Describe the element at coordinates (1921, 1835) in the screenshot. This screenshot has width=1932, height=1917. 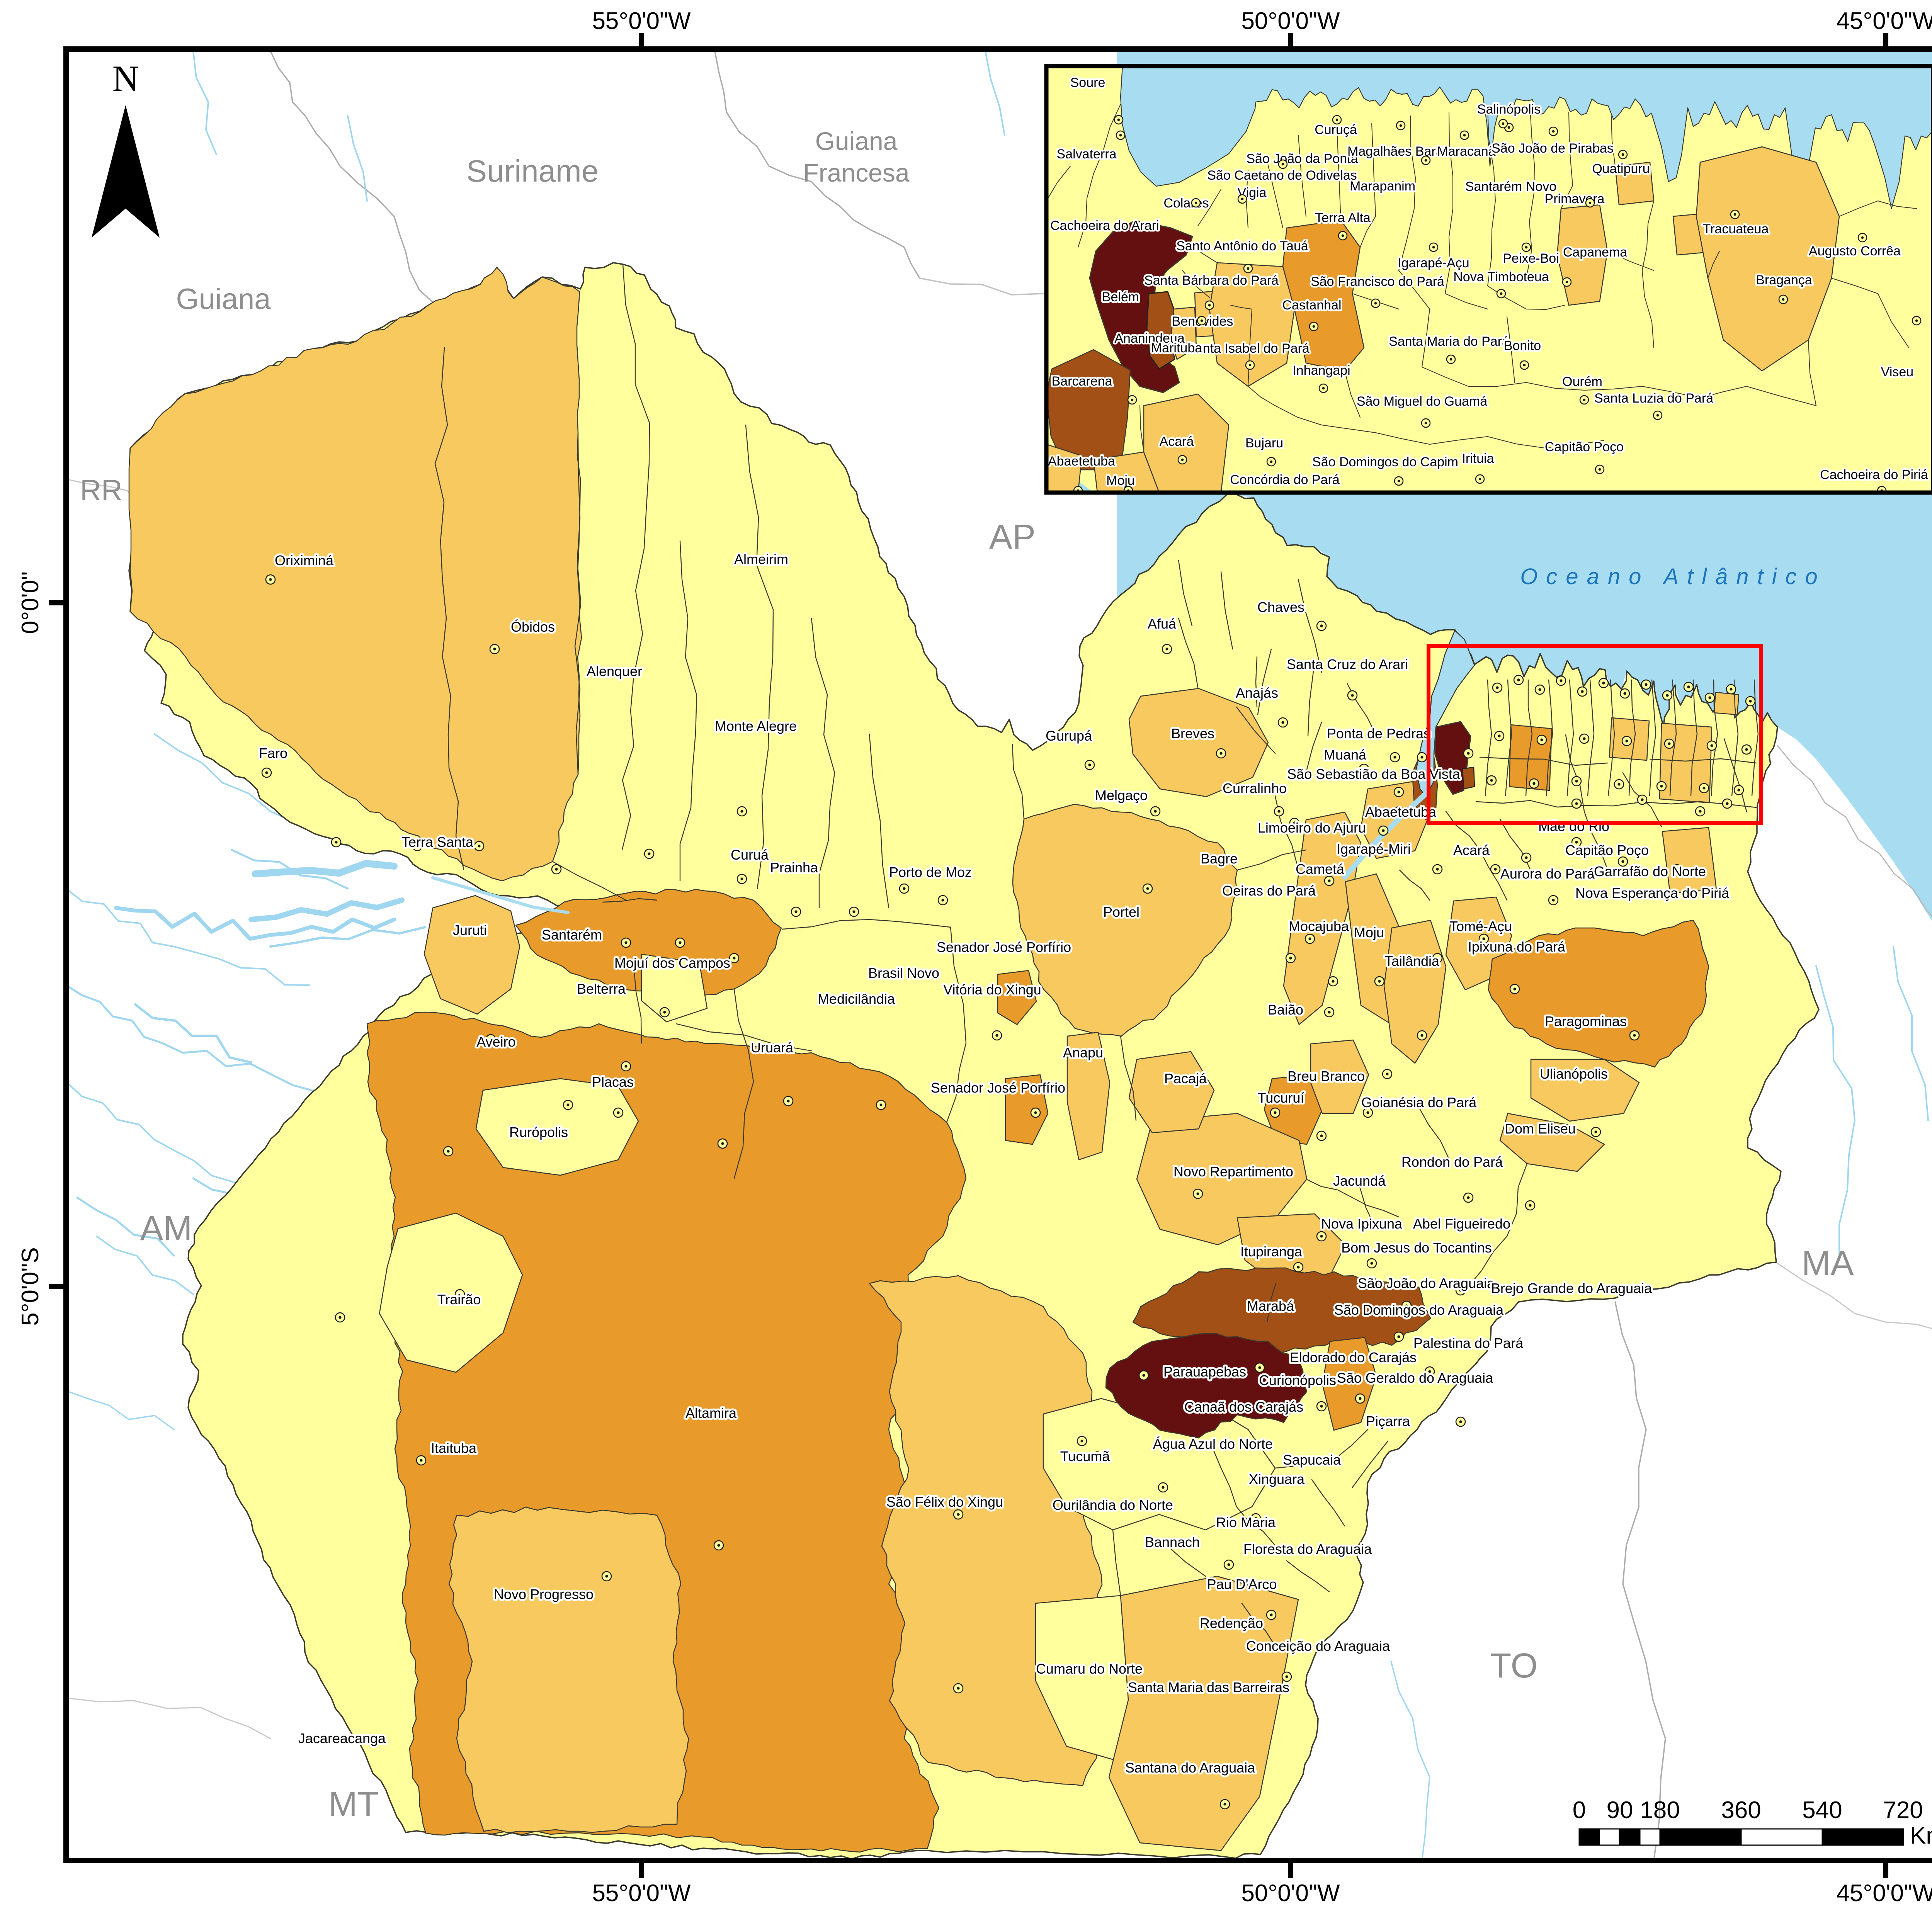
I see `svg-text: Km` at that location.